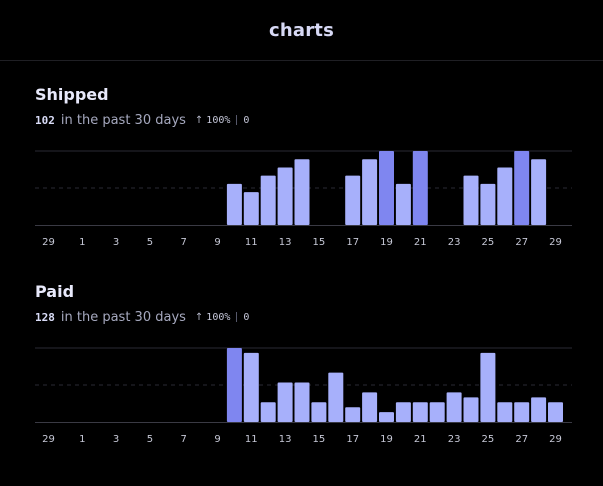  What do you see at coordinates (45, 120) in the screenshot?
I see `summary-count: 102` at bounding box center [45, 120].